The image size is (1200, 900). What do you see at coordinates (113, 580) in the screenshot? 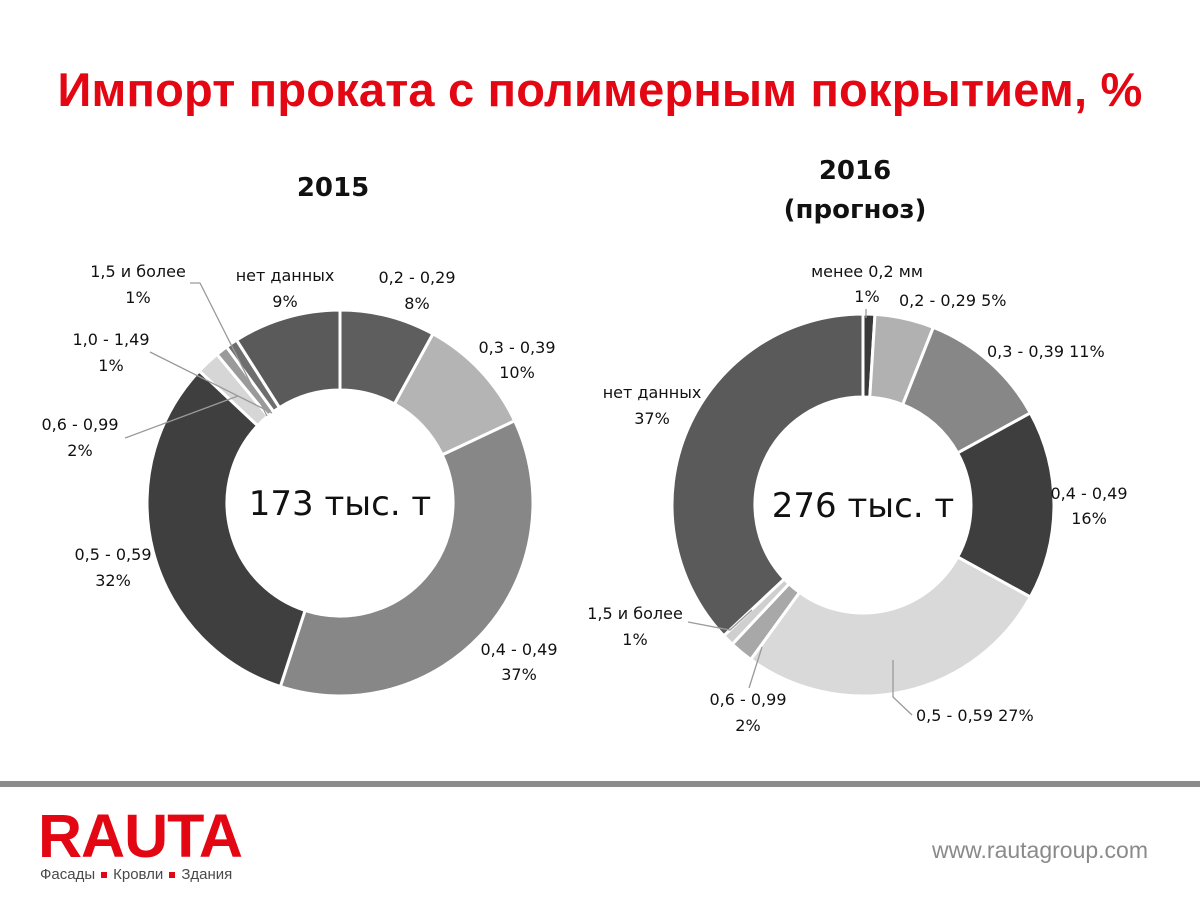
I see `slice-value-label: 32%` at bounding box center [113, 580].